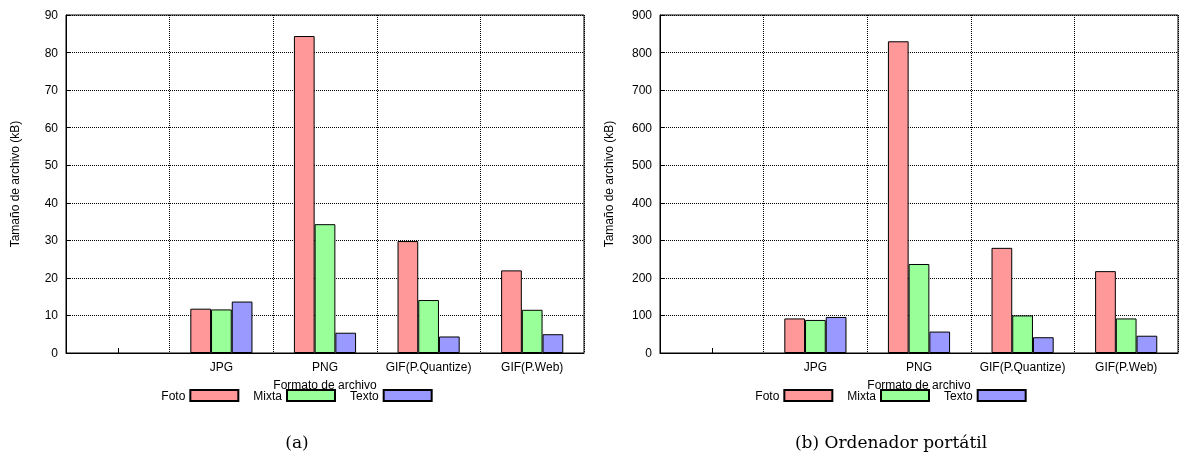 The width and height of the screenshot is (1189, 459). Describe the element at coordinates (297, 441) in the screenshot. I see `text: (a)` at that location.